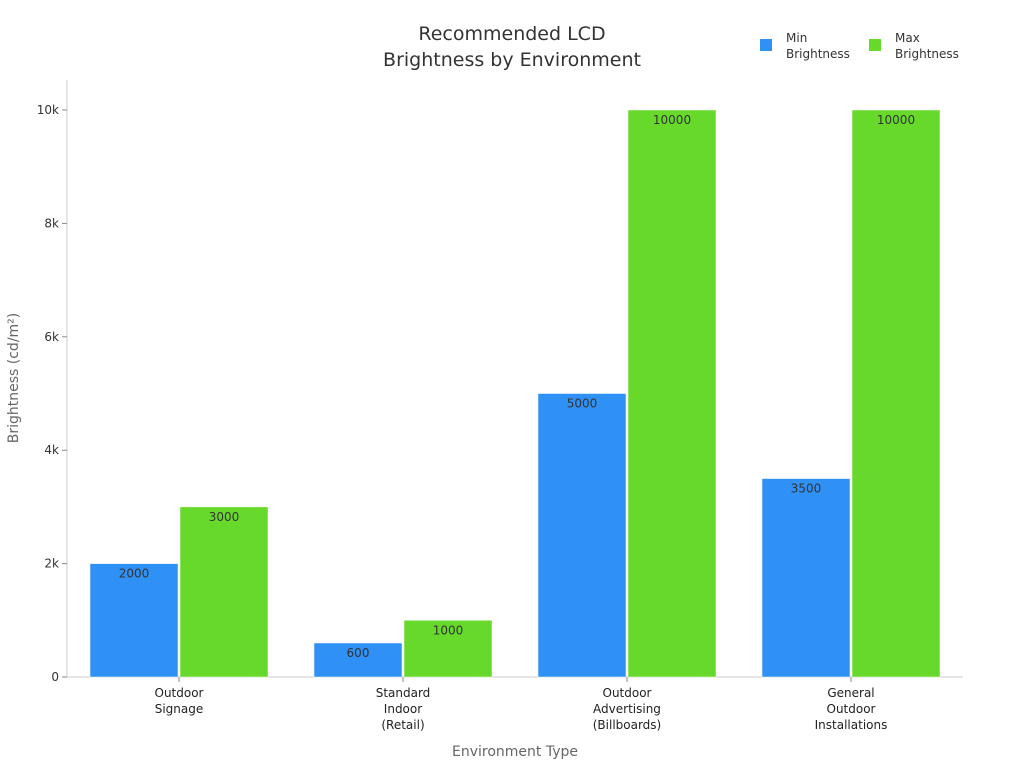 The image size is (1024, 772). What do you see at coordinates (134, 574) in the screenshot?
I see `data-label: 2000` at bounding box center [134, 574].